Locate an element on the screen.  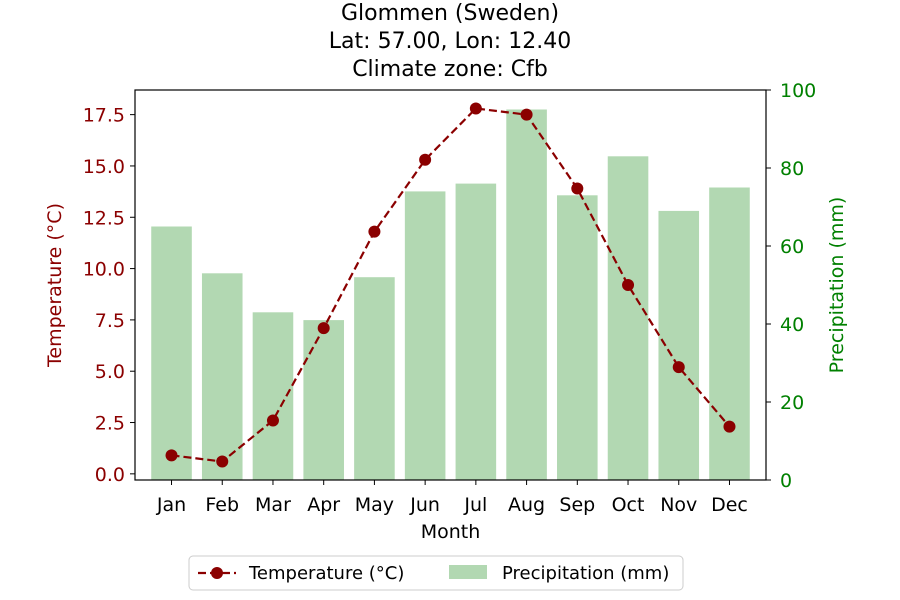
temperature-point-mar is located at coordinates (272, 420).